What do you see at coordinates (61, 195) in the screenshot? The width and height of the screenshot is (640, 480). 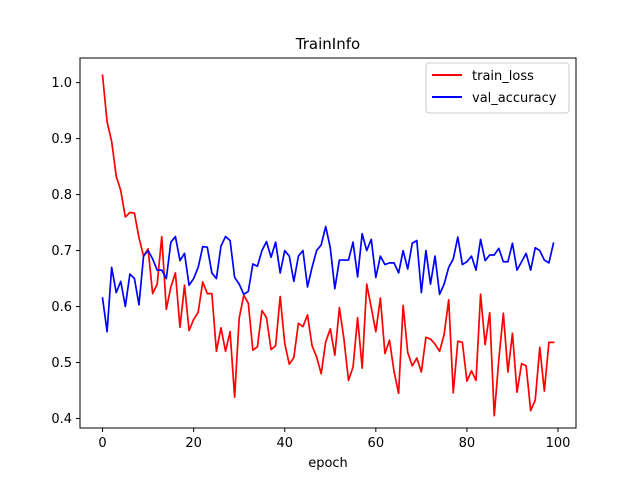 I see `y-tick-label: 0.8` at bounding box center [61, 195].